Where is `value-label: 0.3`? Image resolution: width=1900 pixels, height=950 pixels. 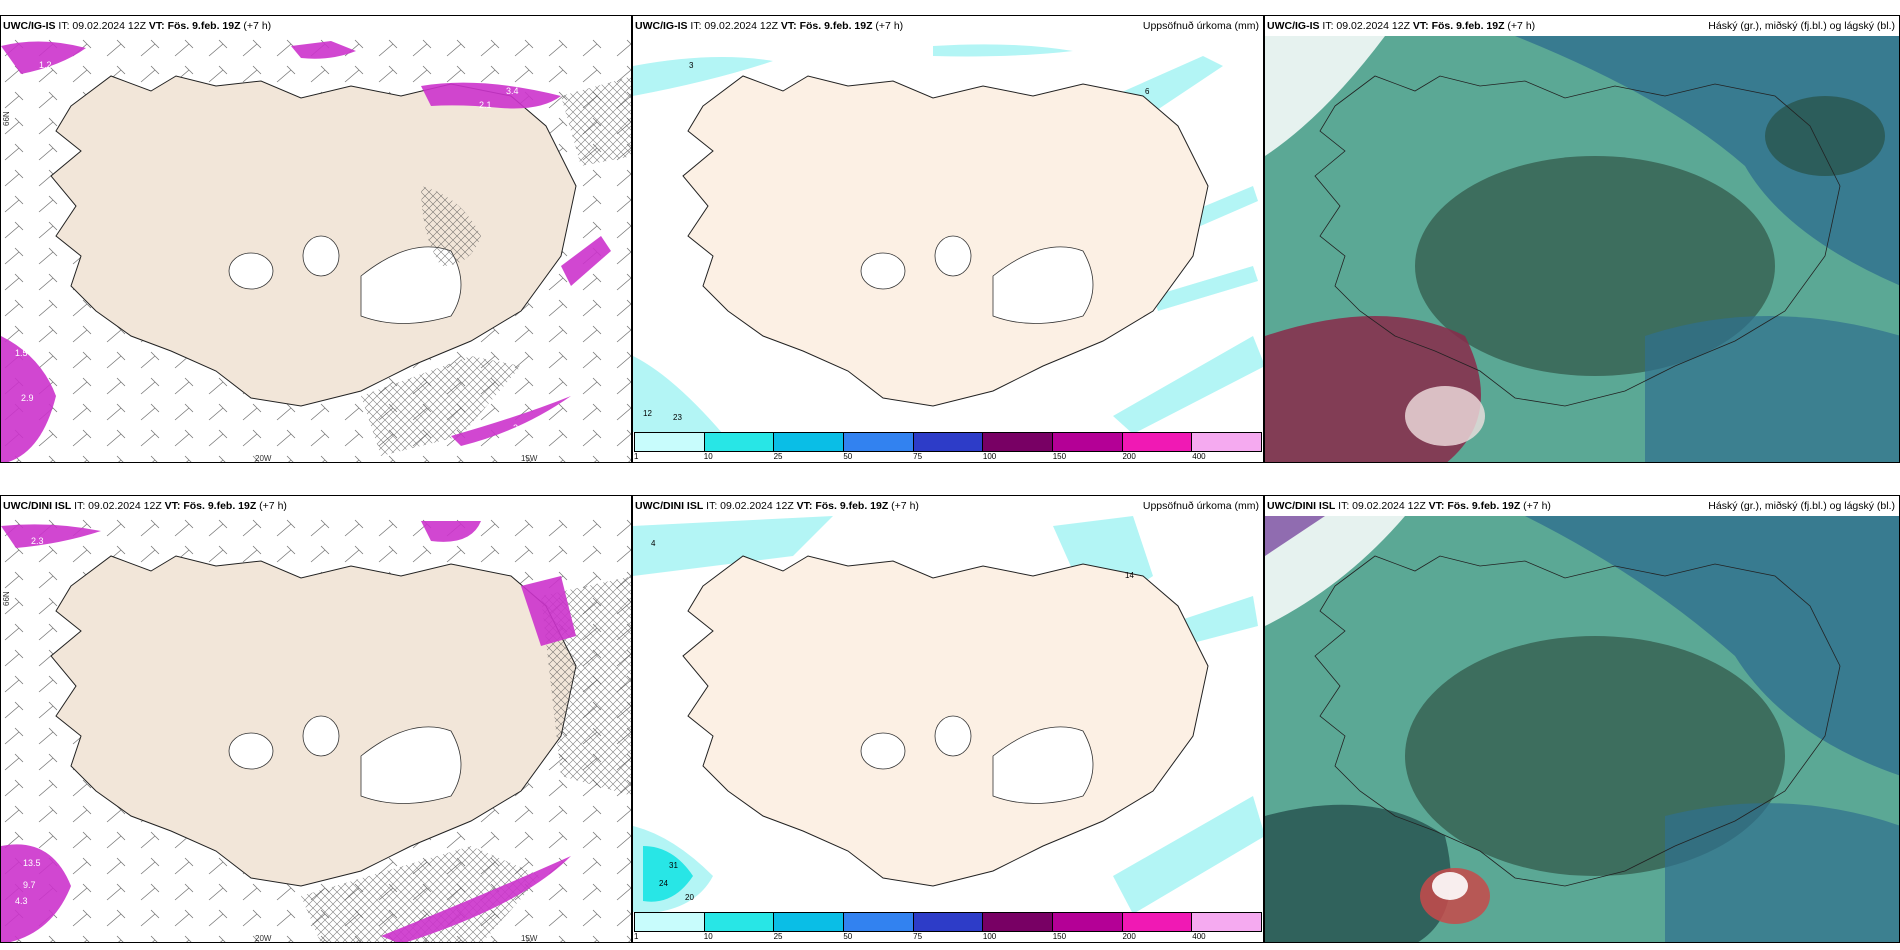 value-label: 0.3 is located at coordinates (52, 805).